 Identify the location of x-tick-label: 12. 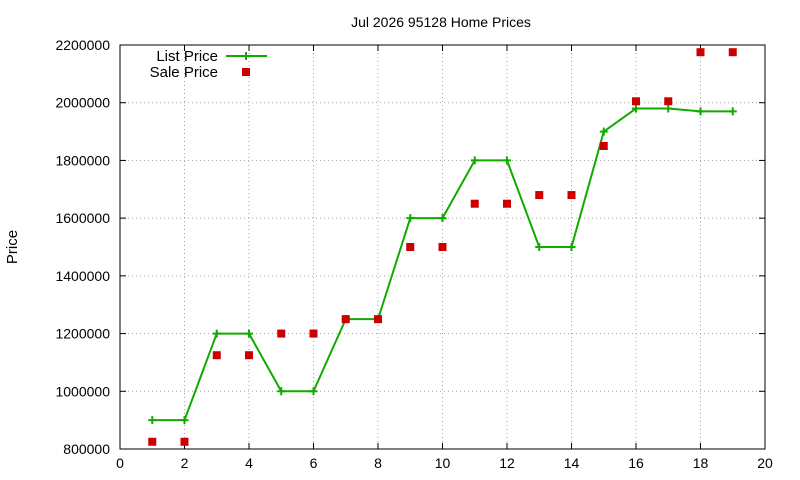
(507, 463).